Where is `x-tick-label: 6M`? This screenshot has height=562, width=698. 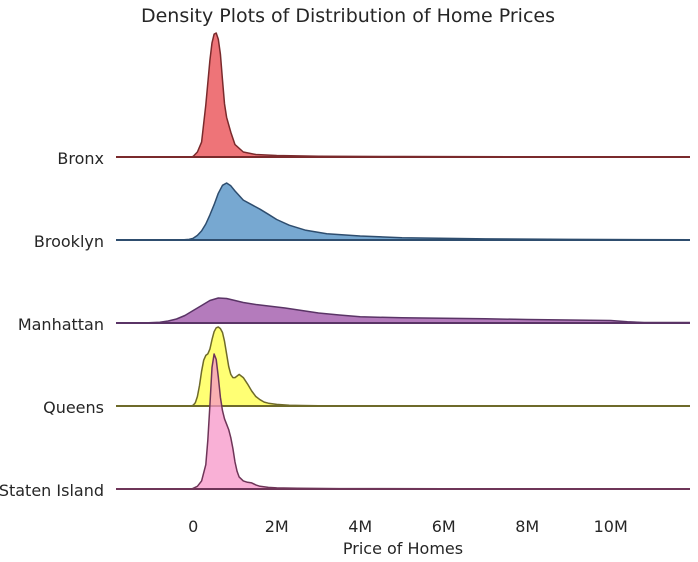 x-tick-label: 6M is located at coordinates (444, 526).